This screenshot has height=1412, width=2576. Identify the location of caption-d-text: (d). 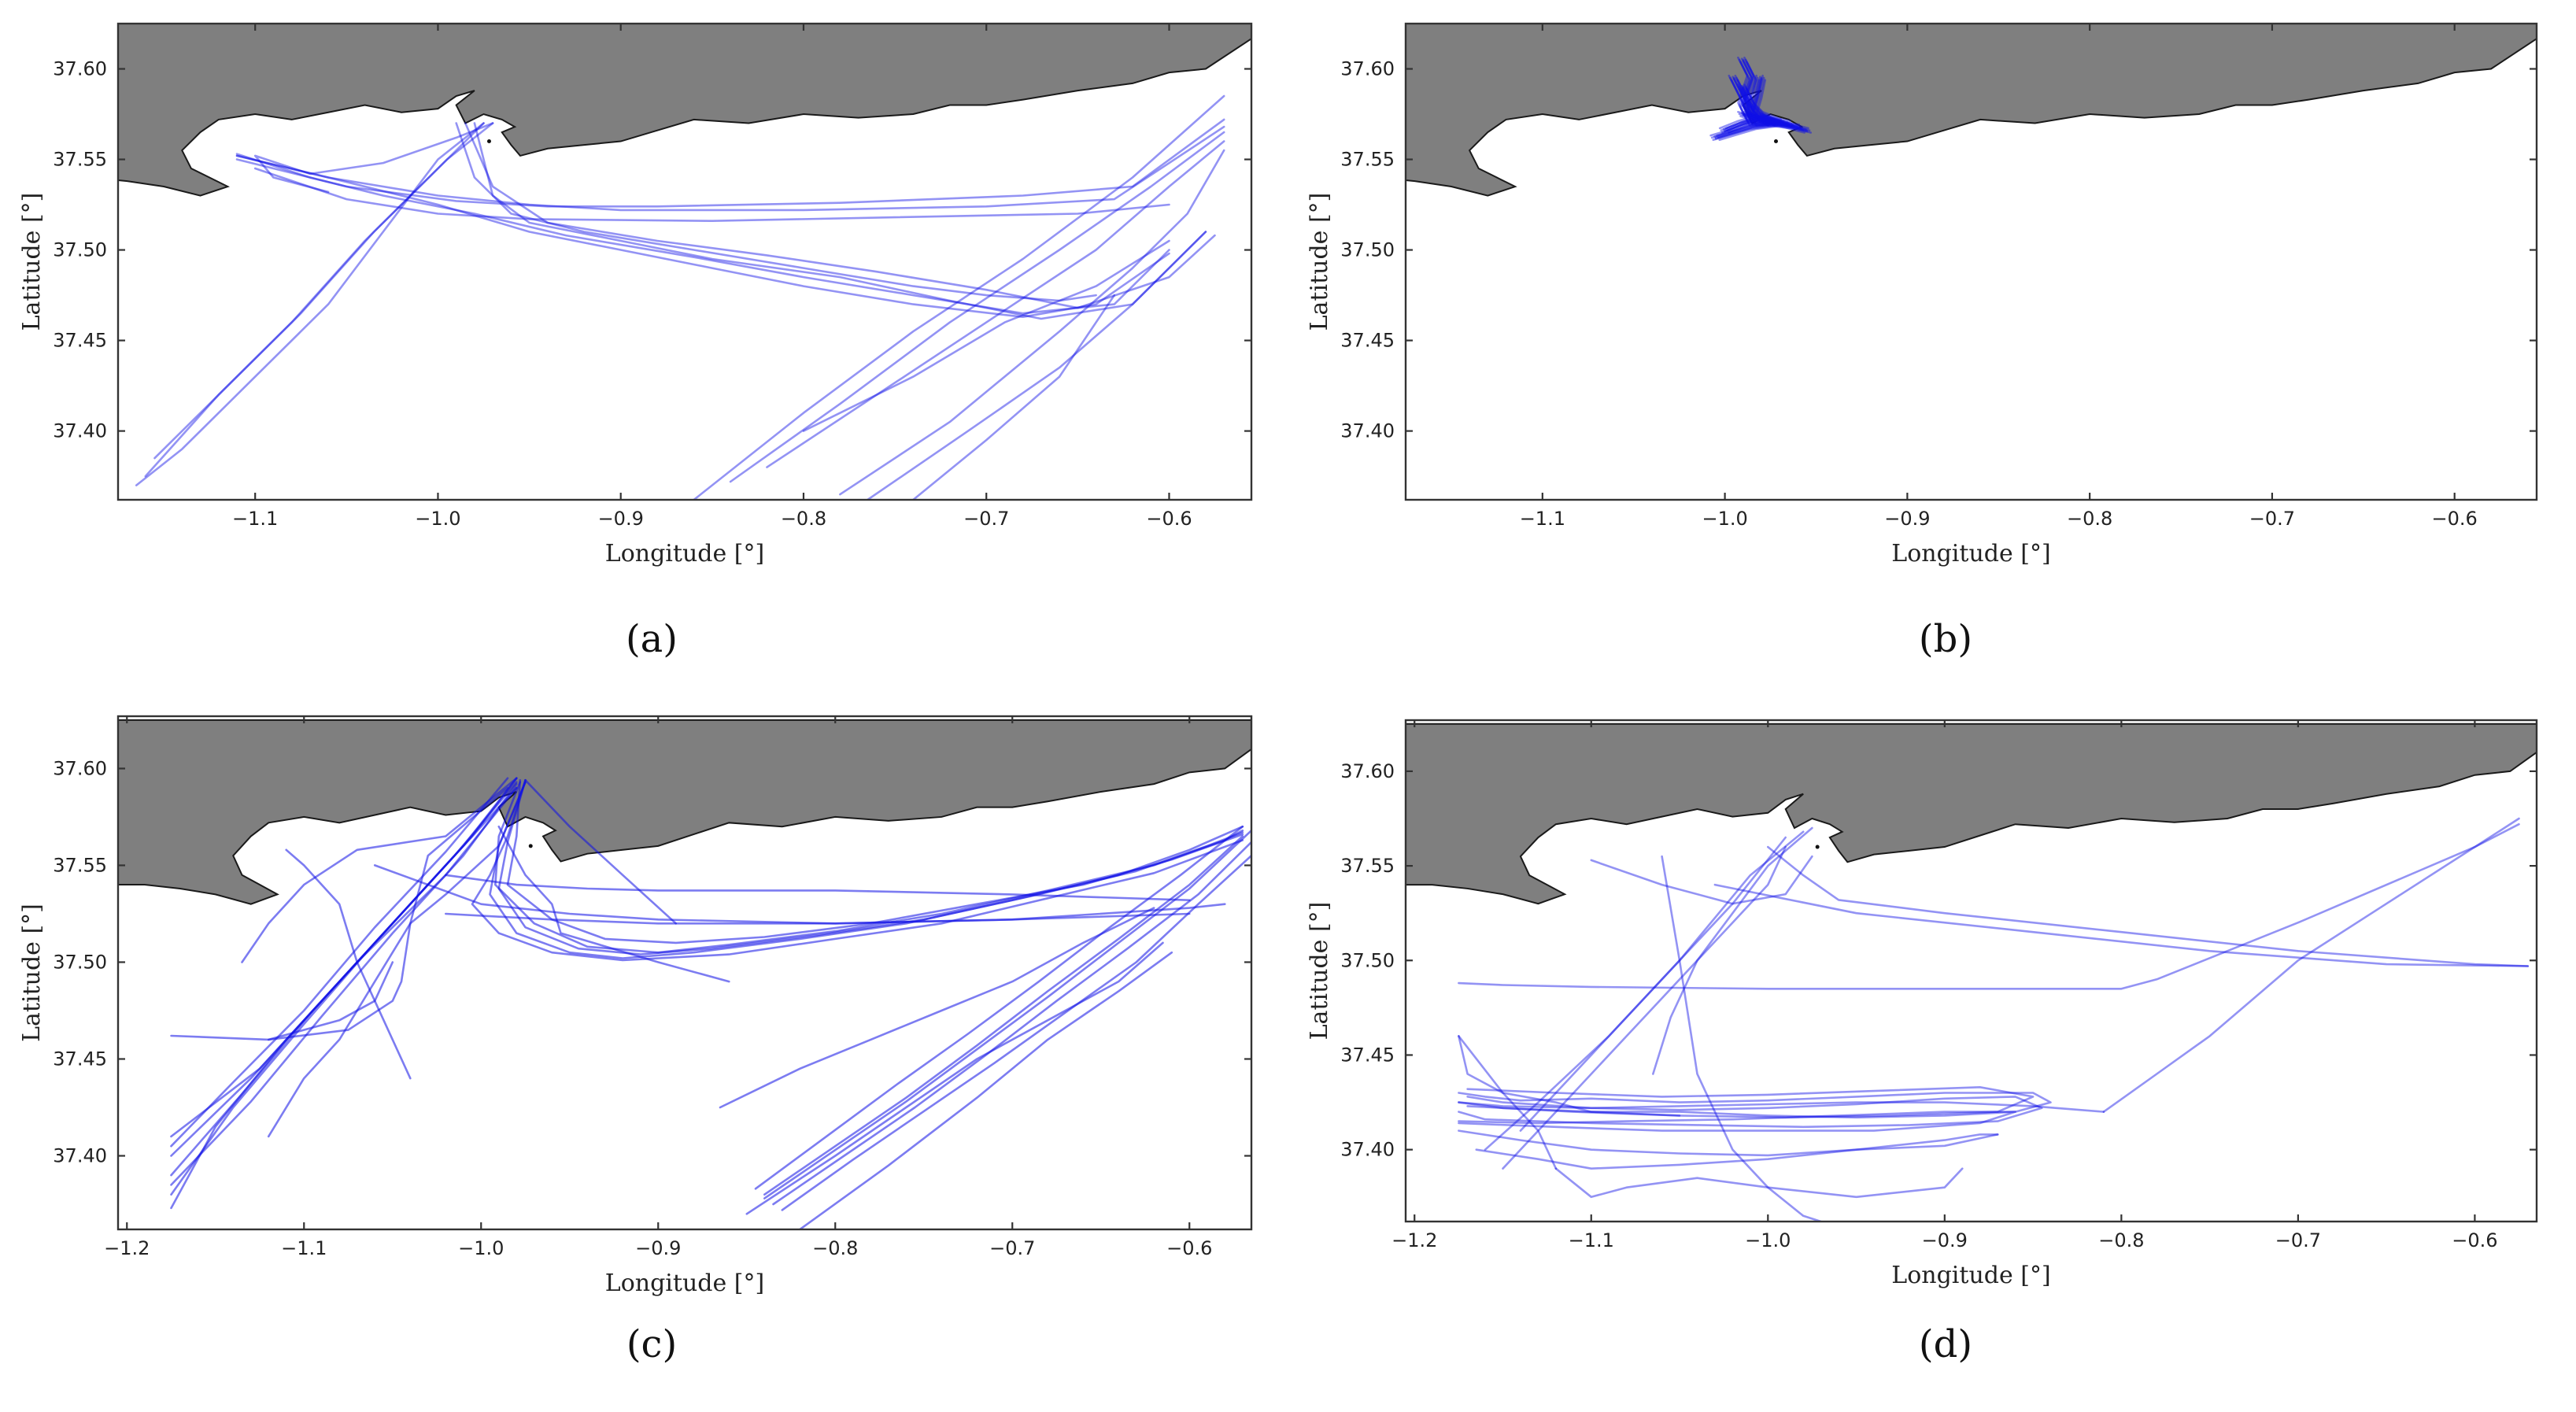
(1945, 1344).